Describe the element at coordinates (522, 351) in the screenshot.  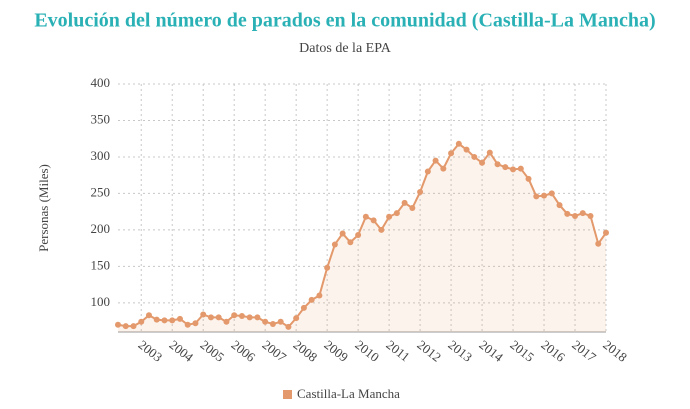
I see `x-tick-label: 2015` at that location.